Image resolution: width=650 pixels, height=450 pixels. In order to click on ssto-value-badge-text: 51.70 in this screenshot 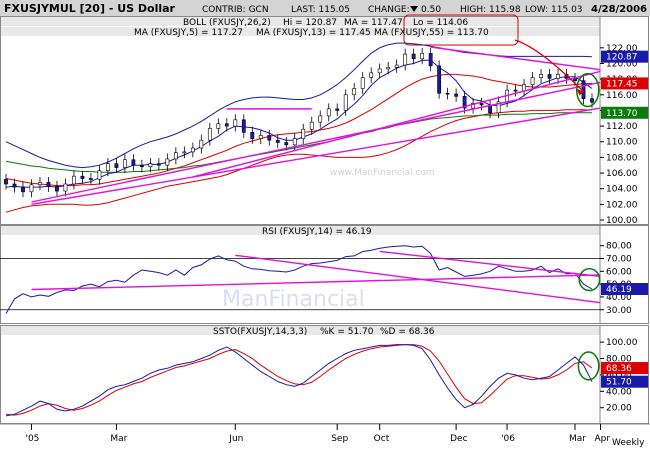, I will do `click(619, 383)`.